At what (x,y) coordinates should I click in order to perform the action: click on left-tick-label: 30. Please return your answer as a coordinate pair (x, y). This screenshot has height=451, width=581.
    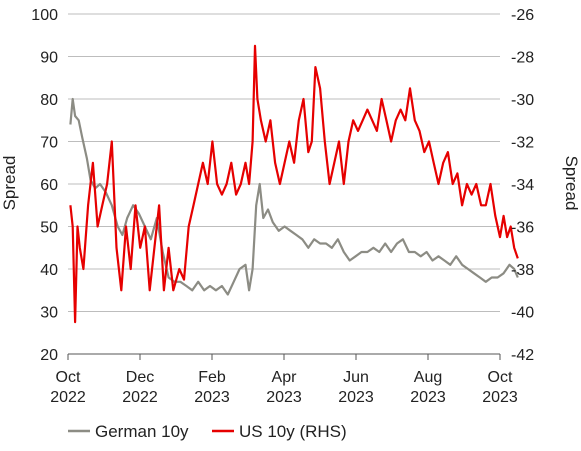
    Looking at the image, I should click on (49, 313).